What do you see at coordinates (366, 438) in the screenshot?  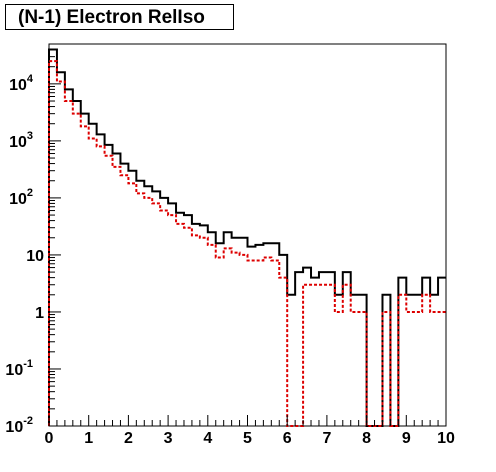 I see `x-tick-label: 8` at bounding box center [366, 438].